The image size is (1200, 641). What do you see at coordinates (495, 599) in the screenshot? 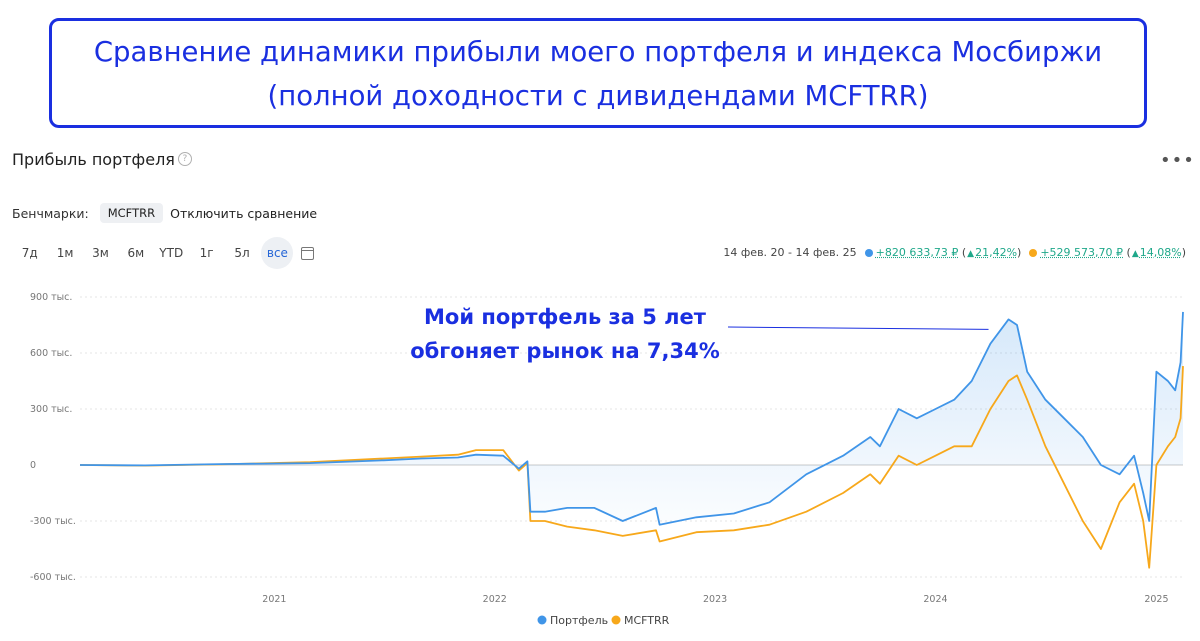
I see `x-tick-label: 2022` at bounding box center [495, 599].